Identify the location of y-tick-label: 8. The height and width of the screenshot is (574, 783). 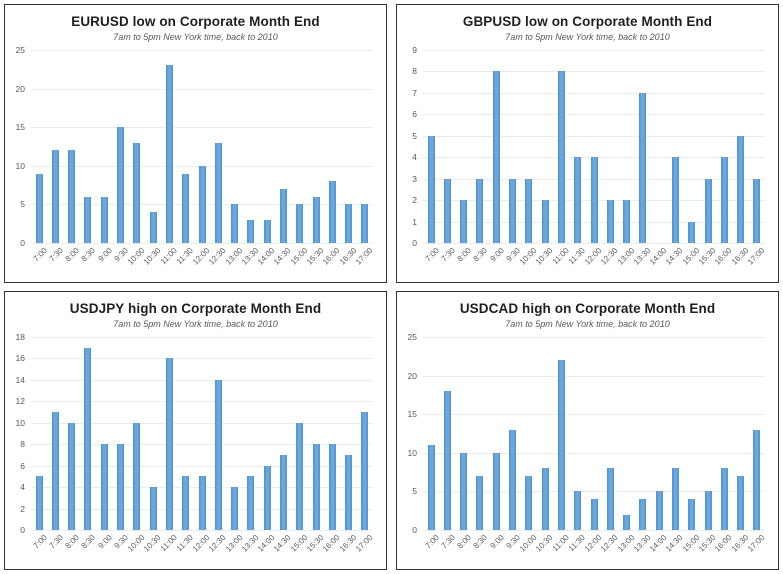
(414, 71).